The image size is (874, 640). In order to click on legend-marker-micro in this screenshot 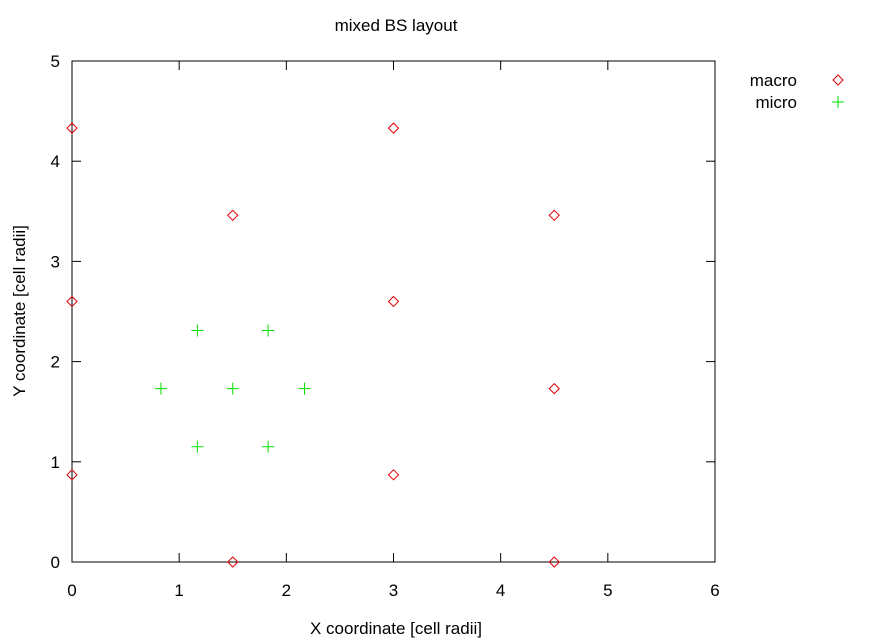, I will do `click(838, 102)`.